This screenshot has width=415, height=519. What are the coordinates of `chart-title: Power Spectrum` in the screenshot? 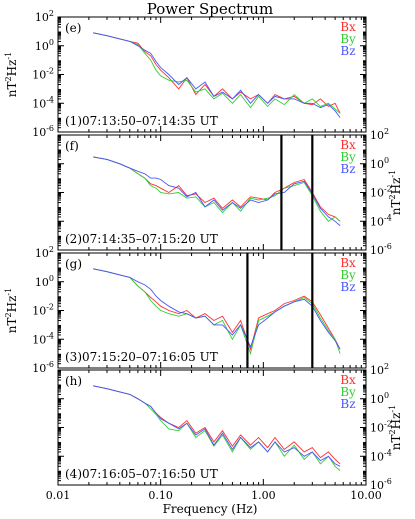 It's located at (210, 9).